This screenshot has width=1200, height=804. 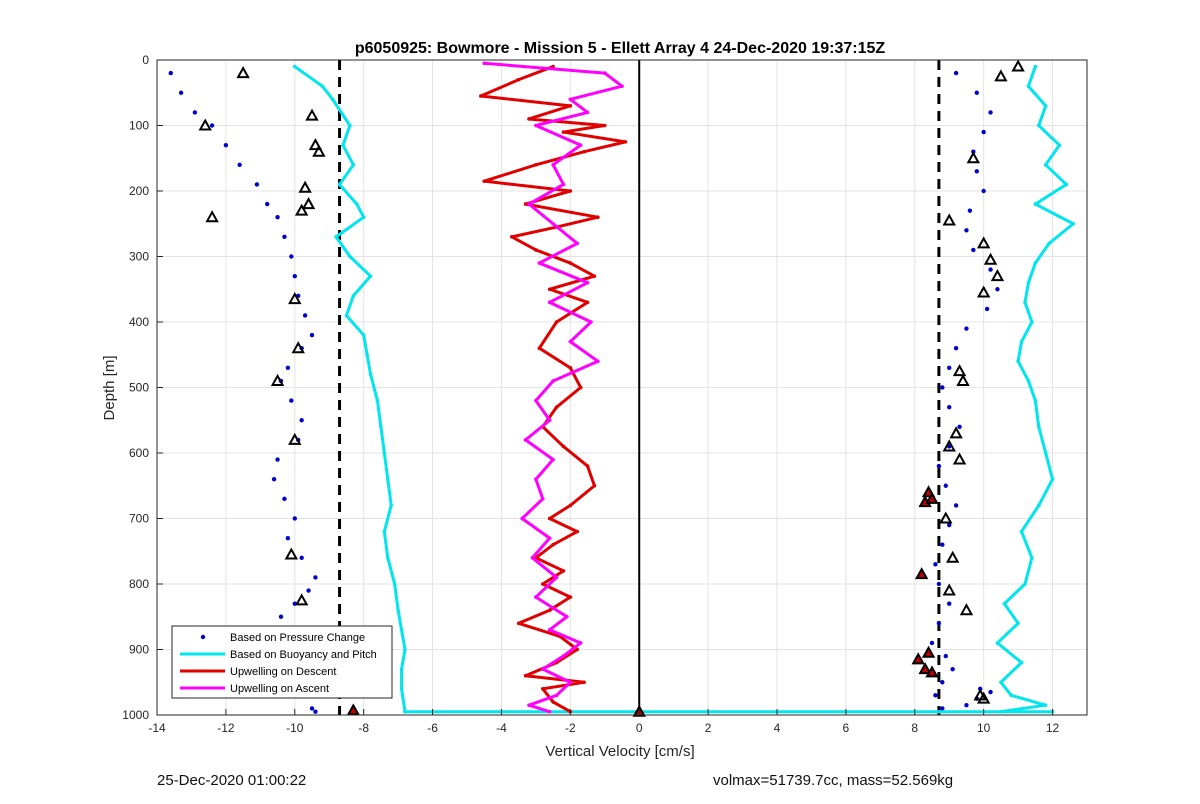 I want to click on x-tick-label: 2, so click(x=708, y=728).